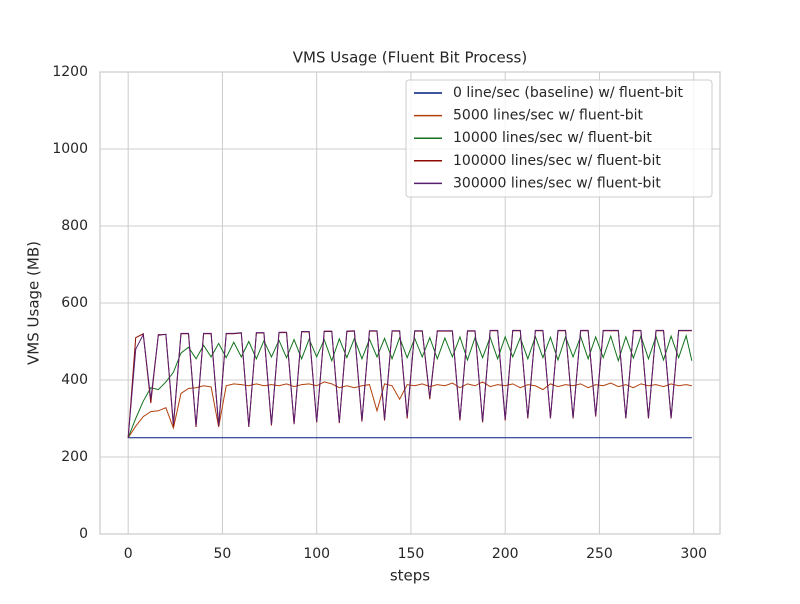  Describe the element at coordinates (411, 554) in the screenshot. I see `x-tick-label: 150` at that location.